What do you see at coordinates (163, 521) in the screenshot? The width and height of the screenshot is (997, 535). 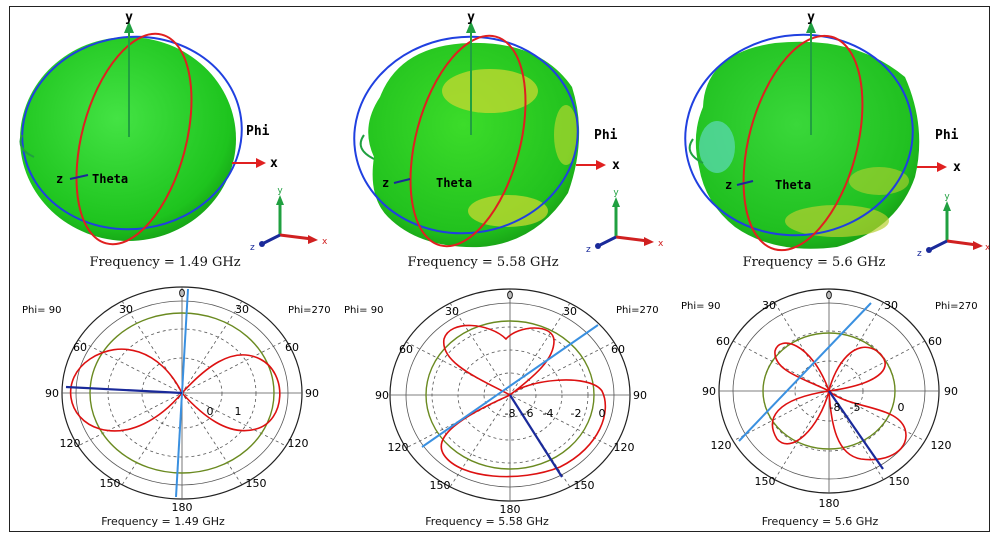 I see `frequency-label-polar: Frequency = 1.49 GHz` at bounding box center [163, 521].